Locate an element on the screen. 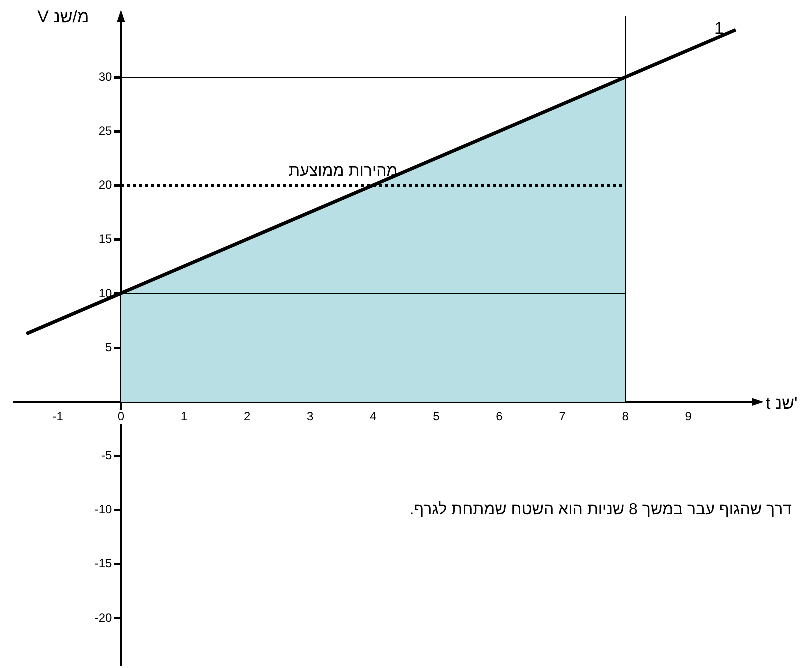 This screenshot has height=668, width=804. x-tick-label: 5 is located at coordinates (436, 416).